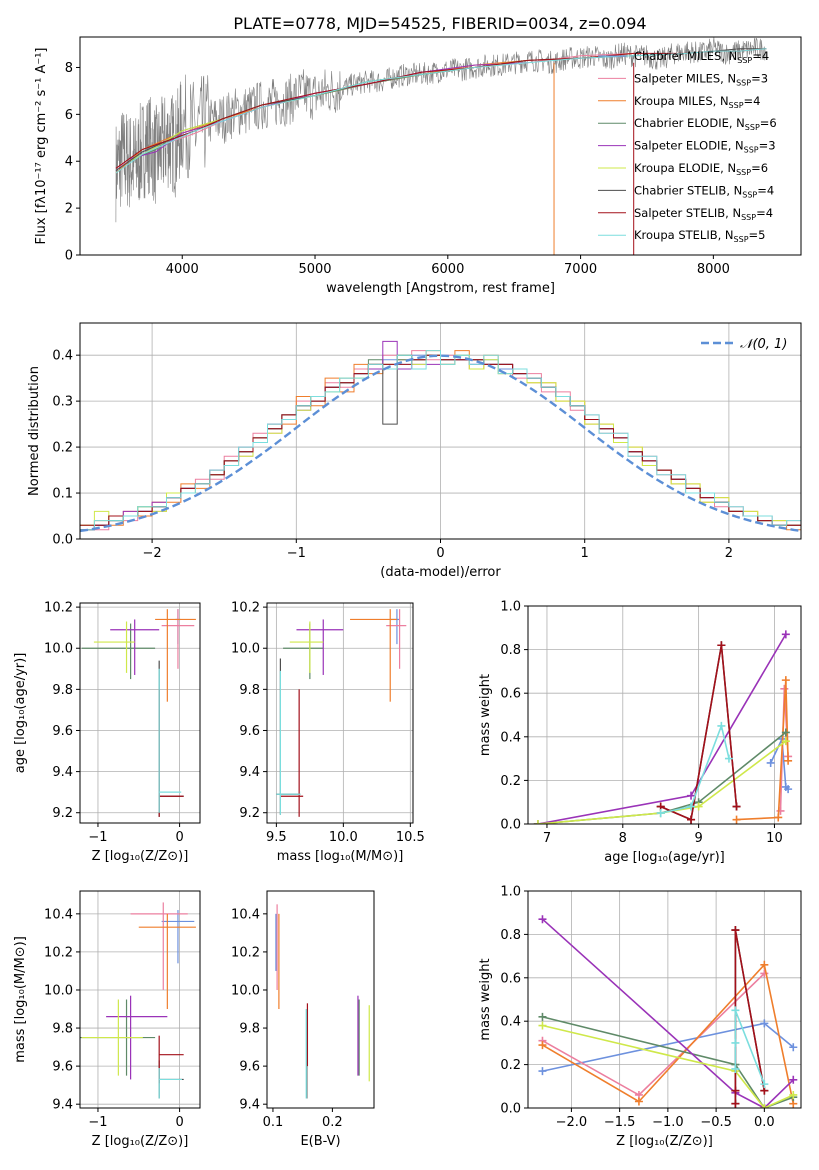  What do you see at coordinates (410, 837) in the screenshot?
I see `x-tick-label: 10.5` at bounding box center [410, 837].